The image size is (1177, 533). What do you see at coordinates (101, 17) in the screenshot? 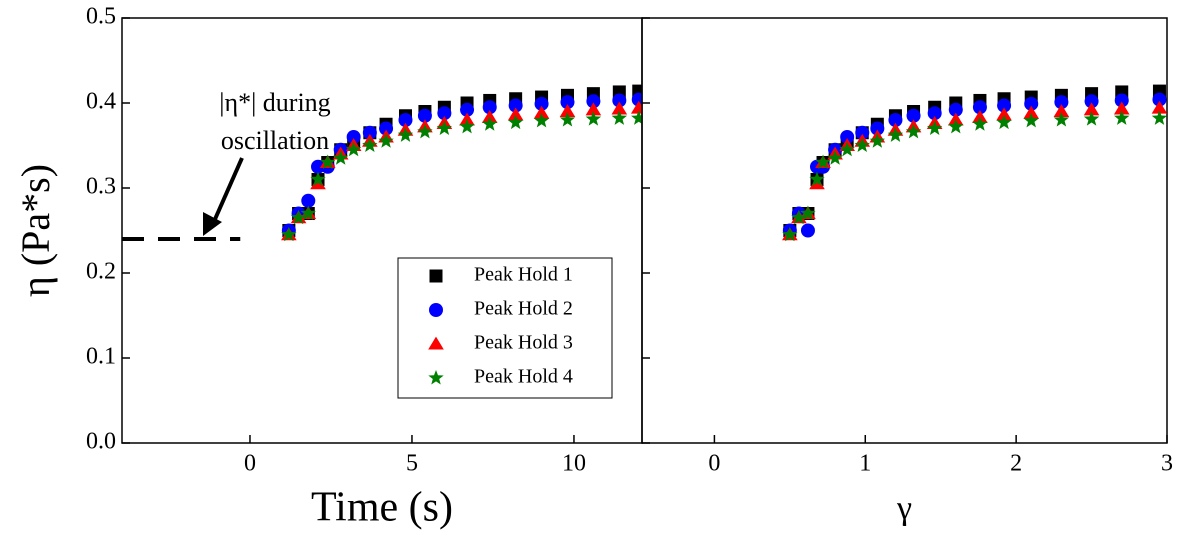
I see `y-tick-label: 0.5` at bounding box center [101, 17].